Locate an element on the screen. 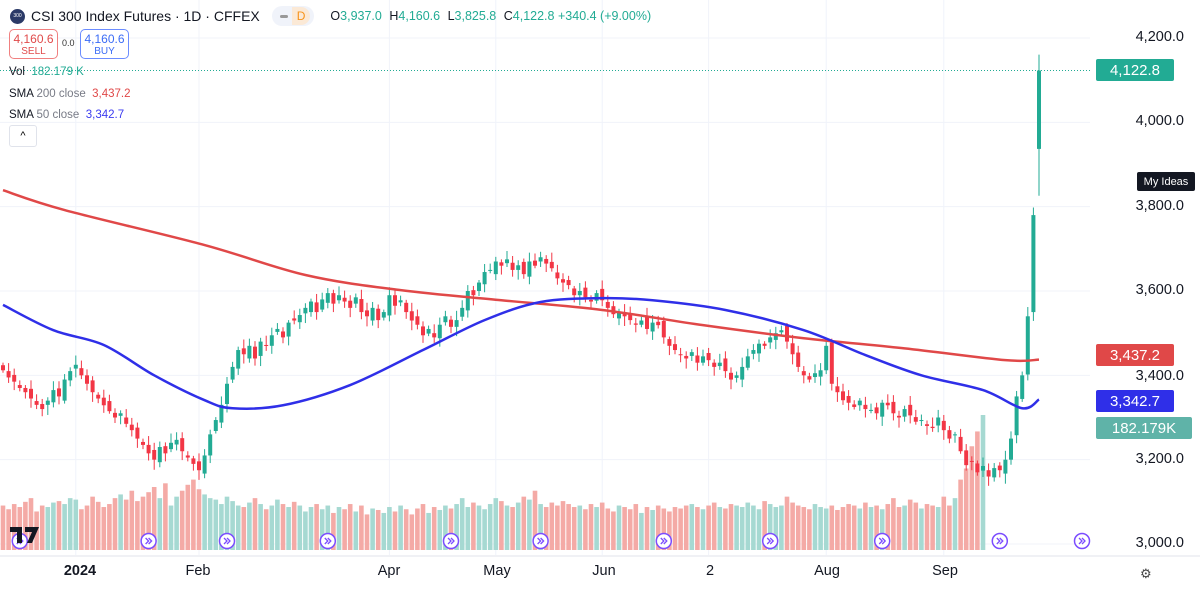 The image size is (1200, 589). buy-button: 4,160.6 BUY is located at coordinates (104, 44).